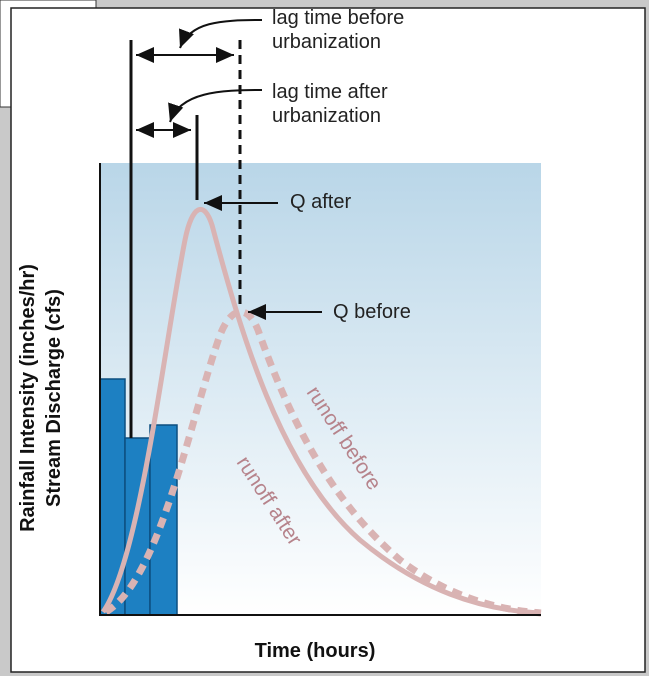  Describe the element at coordinates (332, 104) in the screenshot. I see `lag-after-label: lag time after urbanization` at that location.